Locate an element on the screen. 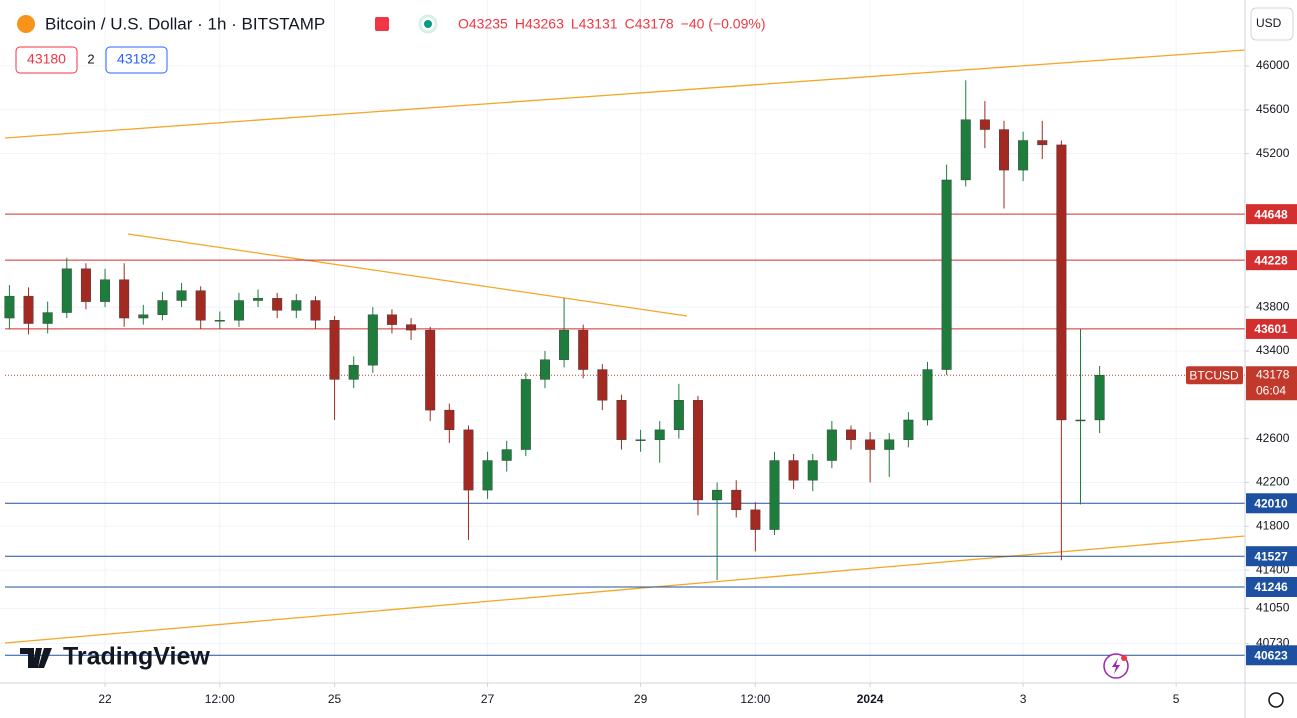 The height and width of the screenshot is (718, 1297). y-tick-label: 43400 is located at coordinates (1273, 350).